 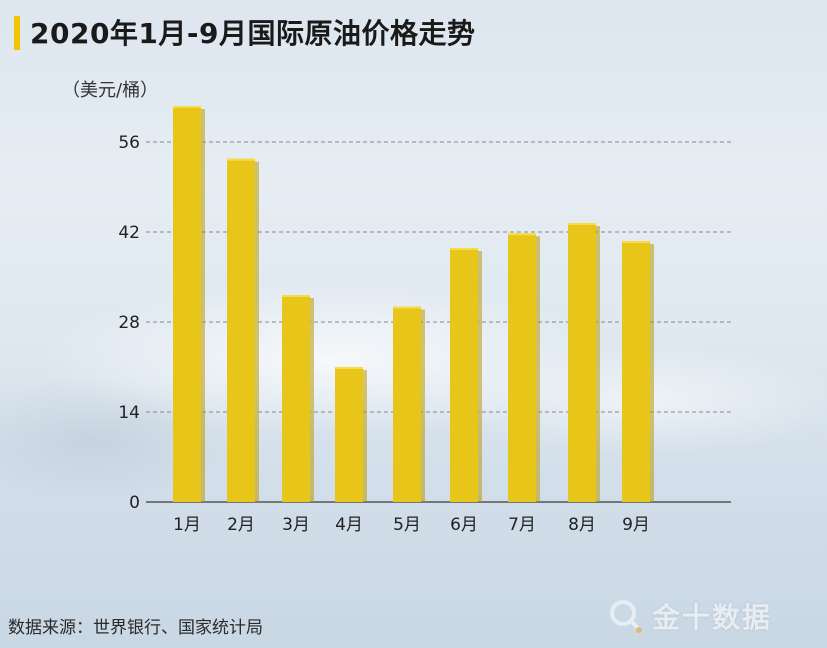 What do you see at coordinates (129, 143) in the screenshot?
I see `y-tick-label: 56` at bounding box center [129, 143].